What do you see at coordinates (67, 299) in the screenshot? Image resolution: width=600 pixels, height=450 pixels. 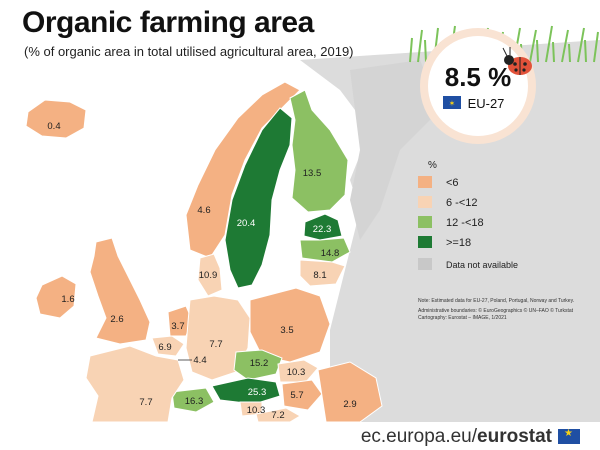 I see `label-ireland: 1.6` at bounding box center [67, 299].